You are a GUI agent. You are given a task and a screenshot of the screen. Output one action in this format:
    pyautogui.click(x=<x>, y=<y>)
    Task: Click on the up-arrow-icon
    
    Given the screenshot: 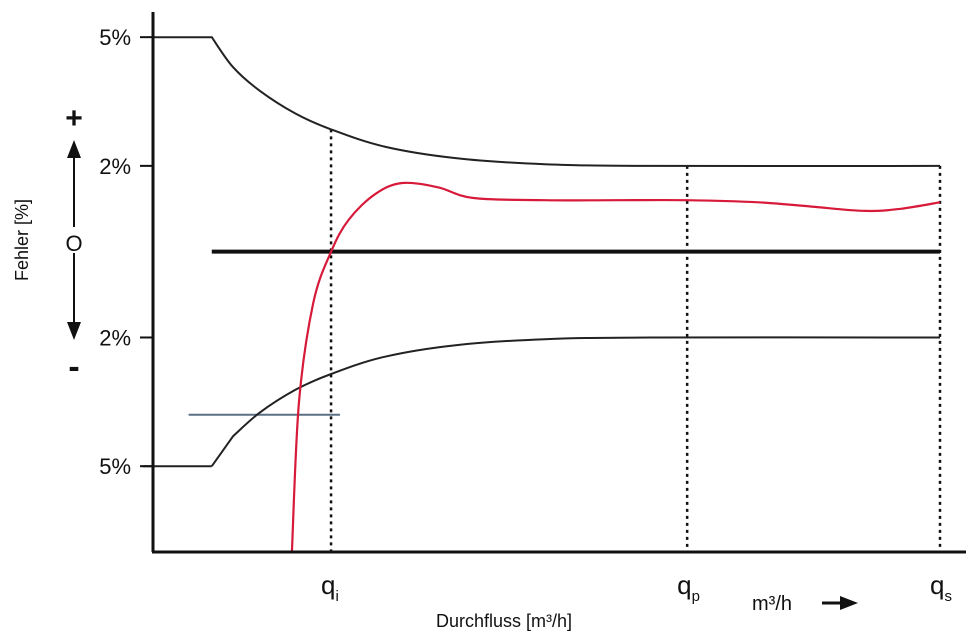 What is the action you would take?
    pyautogui.click(x=74, y=149)
    